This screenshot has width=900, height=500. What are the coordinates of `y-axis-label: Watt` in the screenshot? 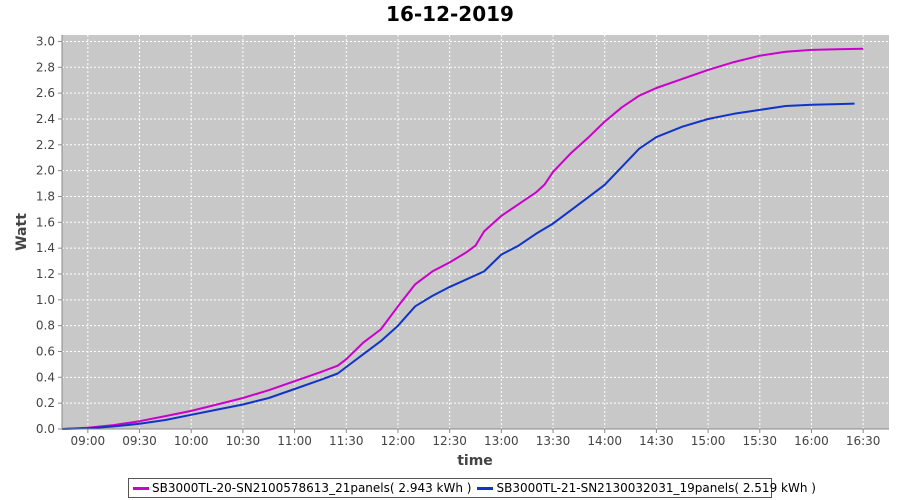 It's located at (22, 232).